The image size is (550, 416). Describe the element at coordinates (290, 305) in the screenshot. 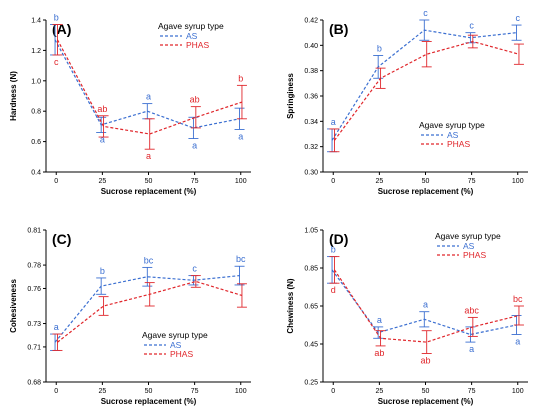

I see `y-axis-title: Chewiness (N)` at that location.